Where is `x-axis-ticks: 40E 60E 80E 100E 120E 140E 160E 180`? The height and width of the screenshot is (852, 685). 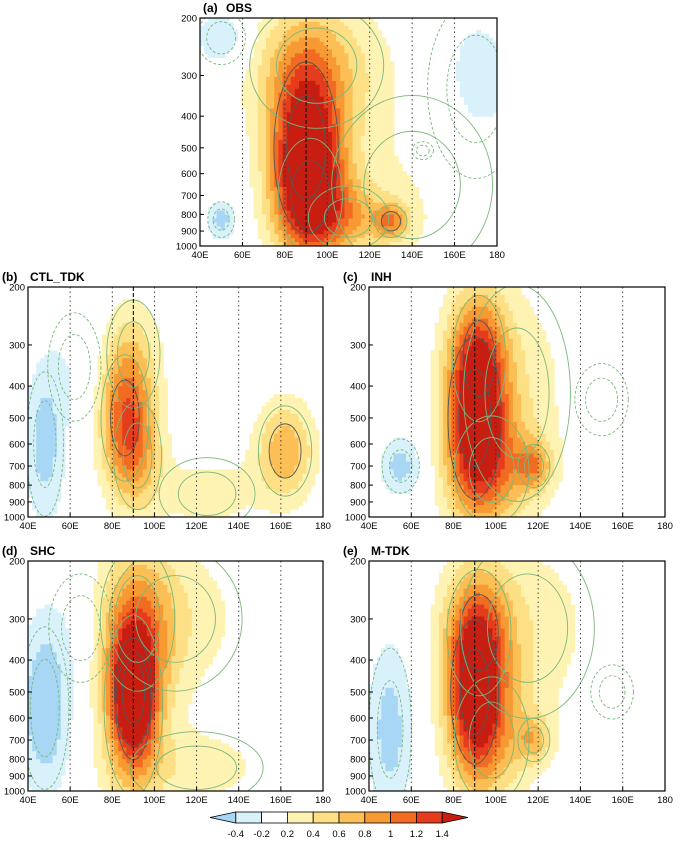
x-axis-ticks: 40E 60E 80E 100E 120E 140E 160E 180 is located at coordinates (348, 251).